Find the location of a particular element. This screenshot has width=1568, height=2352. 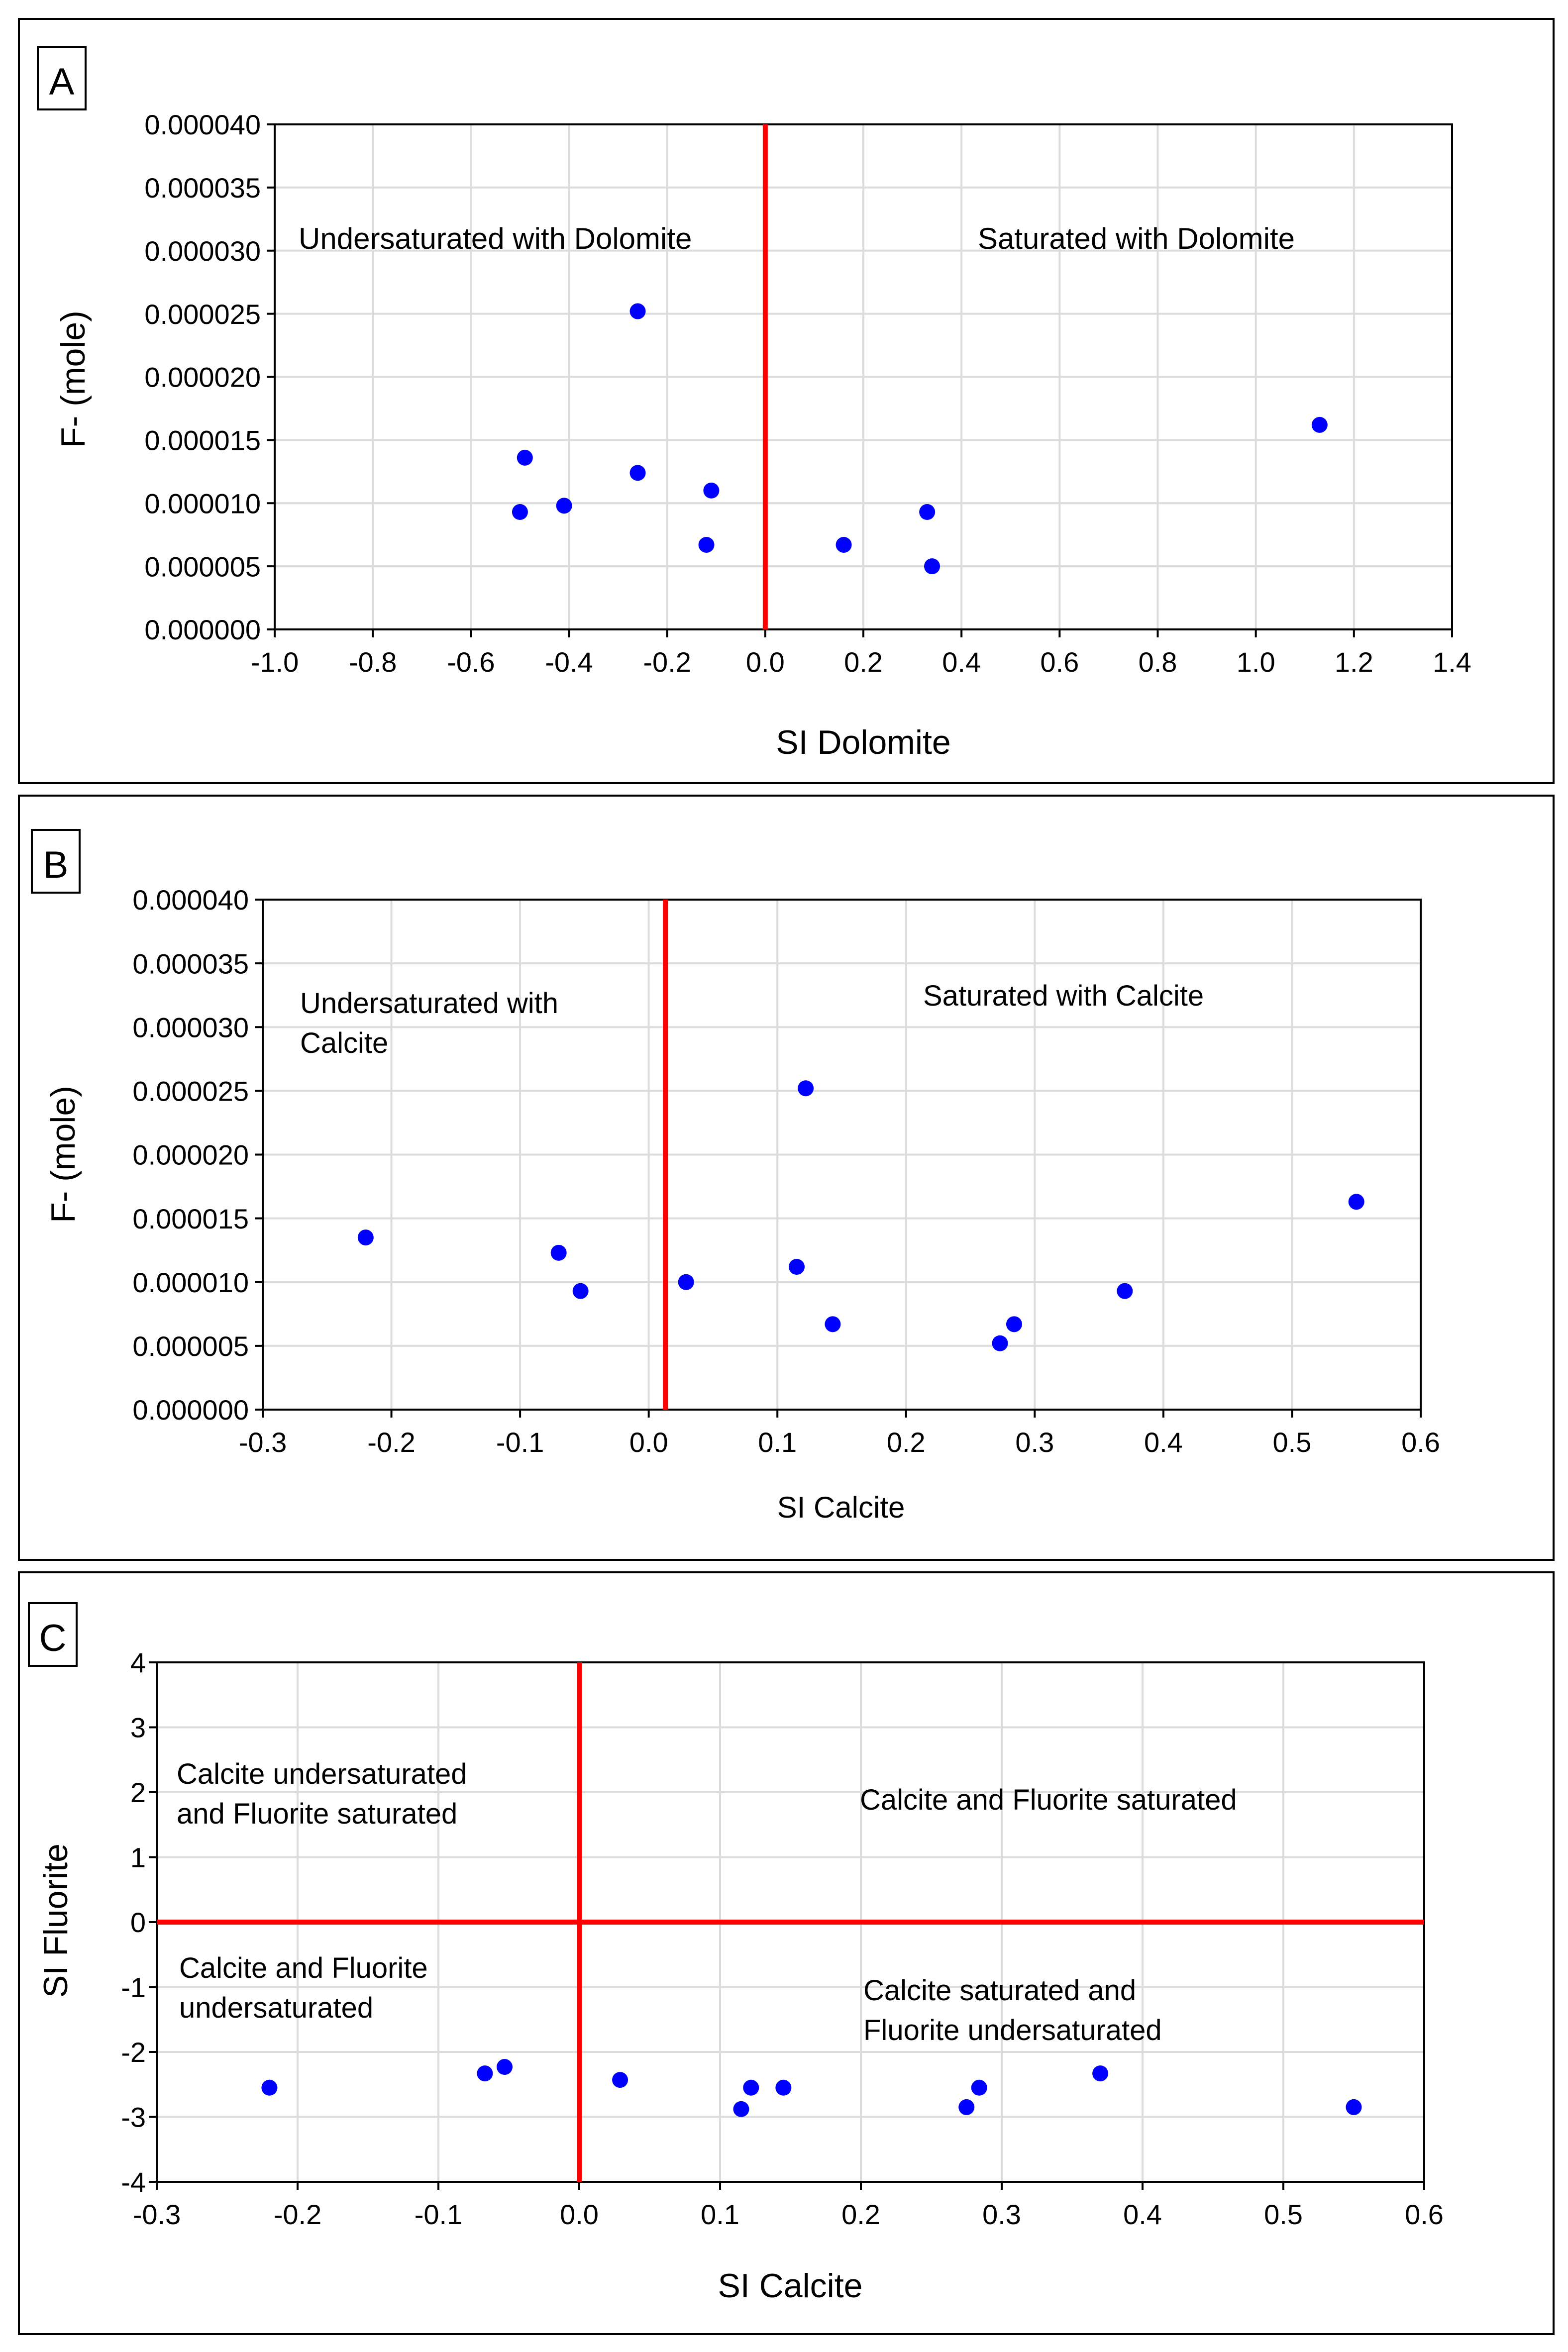

y-tick-label: 1 is located at coordinates (138, 1857).